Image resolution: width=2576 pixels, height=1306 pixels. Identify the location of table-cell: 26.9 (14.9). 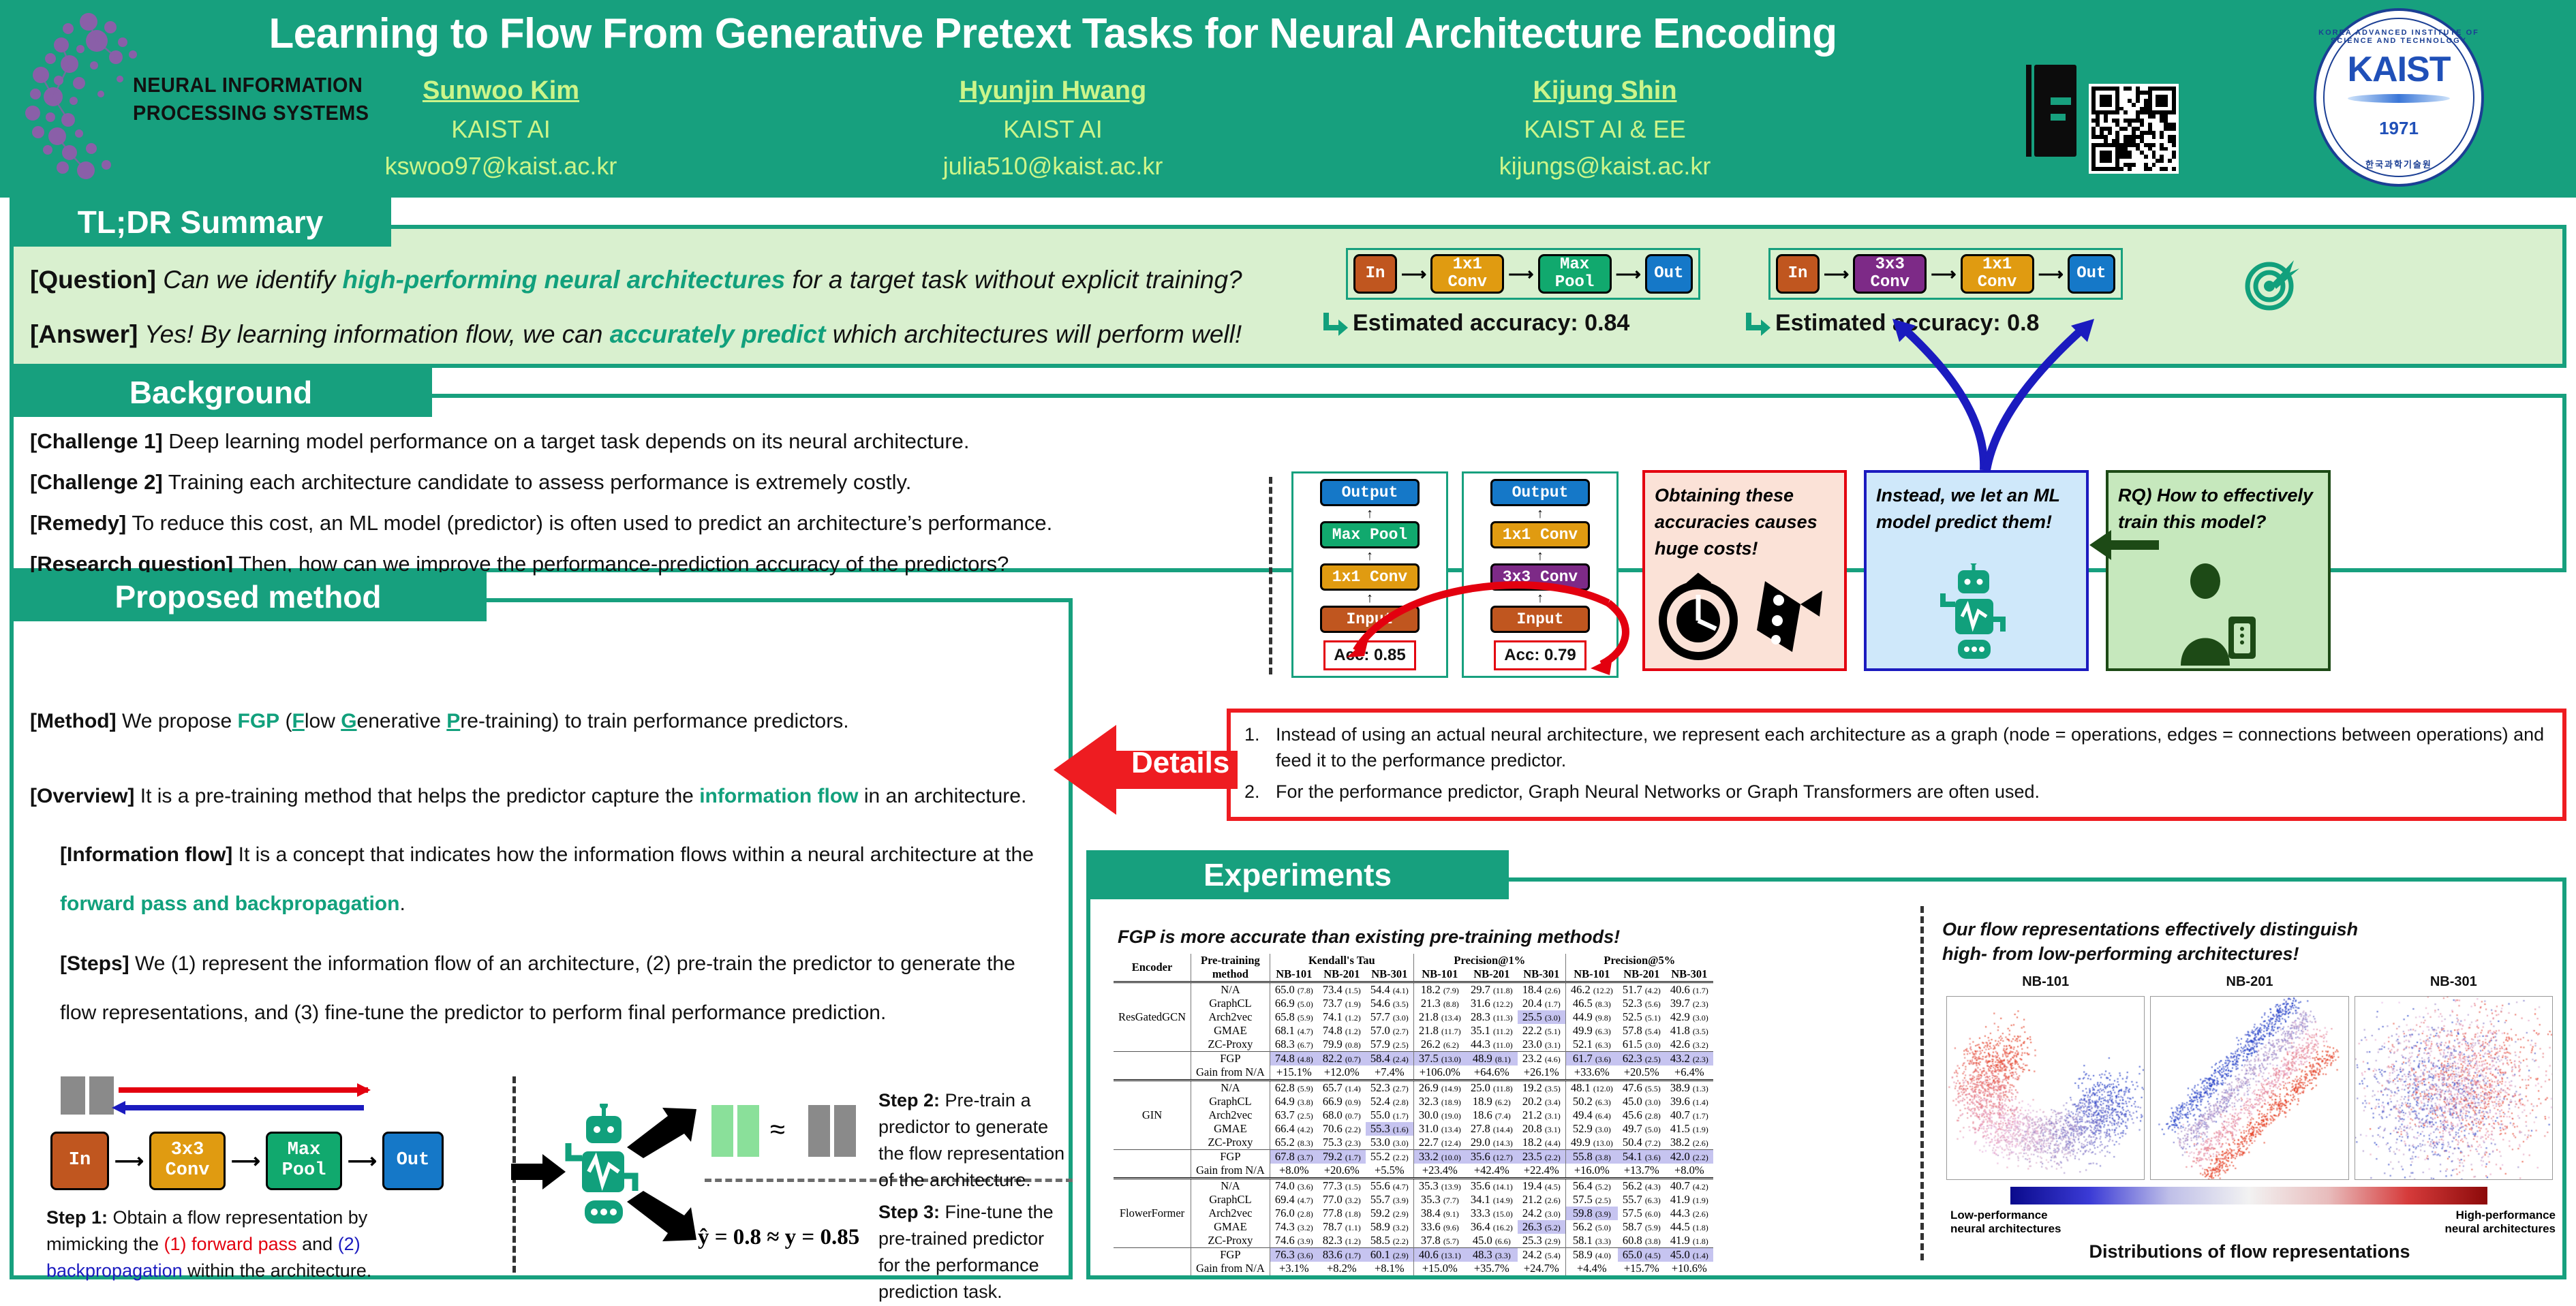
(1440, 1087).